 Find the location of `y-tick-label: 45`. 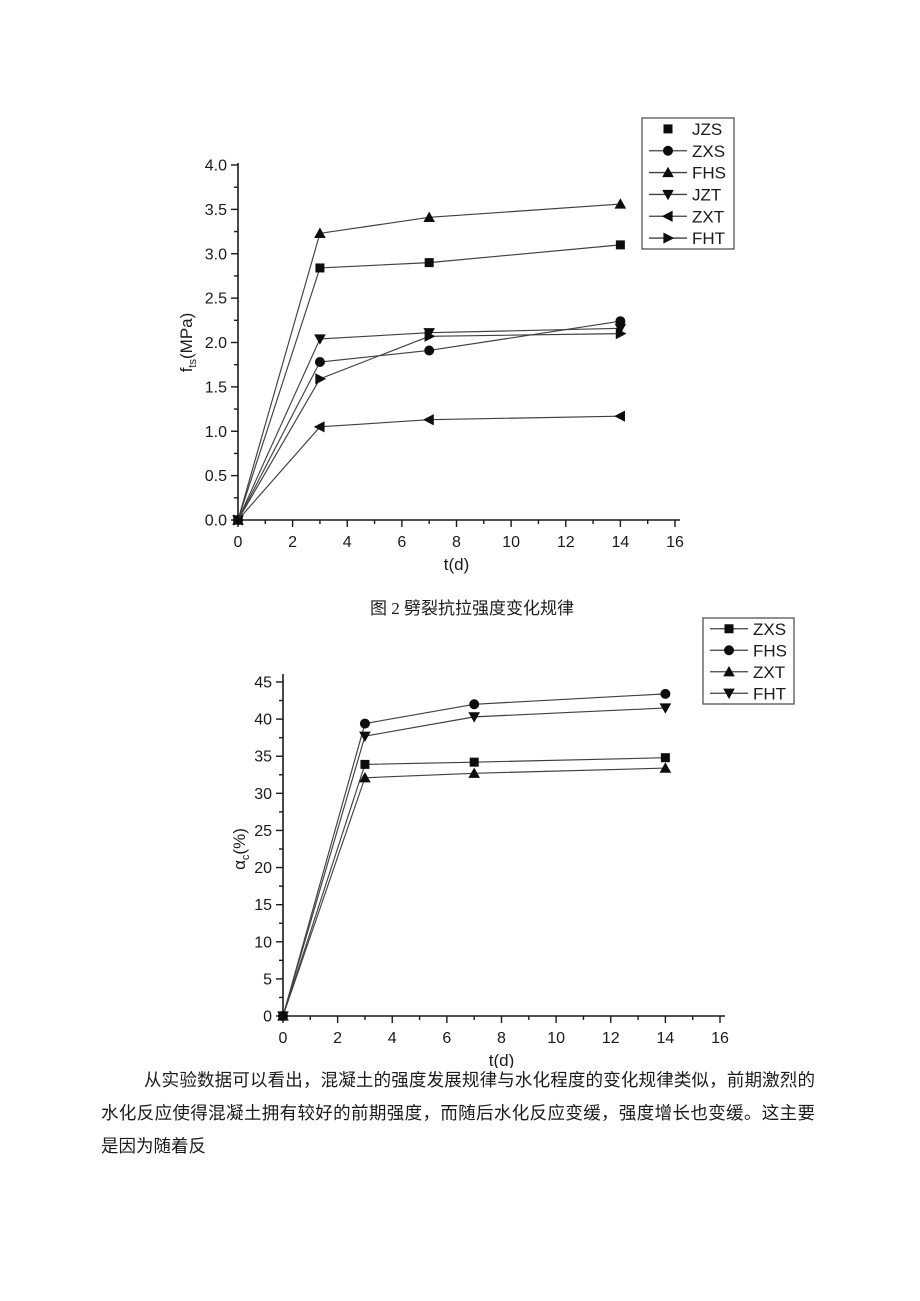

y-tick-label: 45 is located at coordinates (263, 683).